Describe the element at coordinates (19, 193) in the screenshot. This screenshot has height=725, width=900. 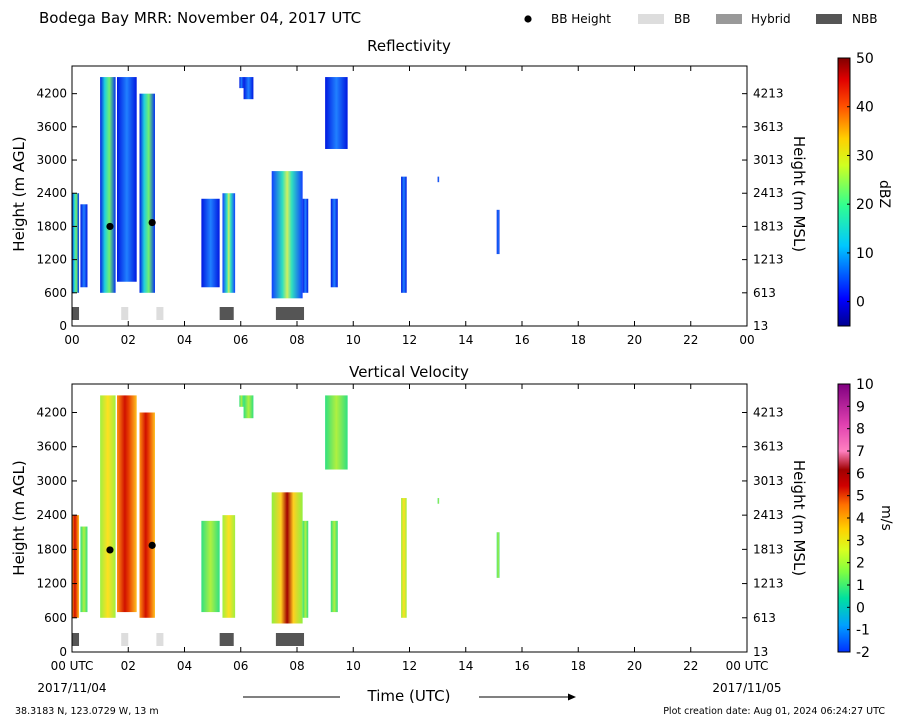
I see `reflectivity-y-axis-label: Height (m AGL)` at that location.